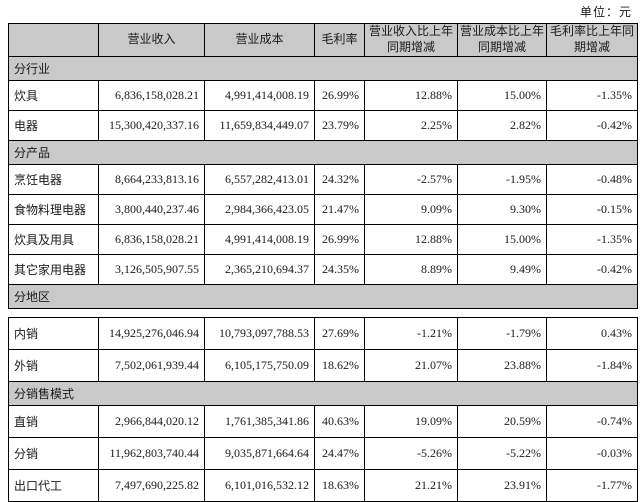  What do you see at coordinates (592, 421) in the screenshot?
I see `cell-value: -0.74%` at bounding box center [592, 421].